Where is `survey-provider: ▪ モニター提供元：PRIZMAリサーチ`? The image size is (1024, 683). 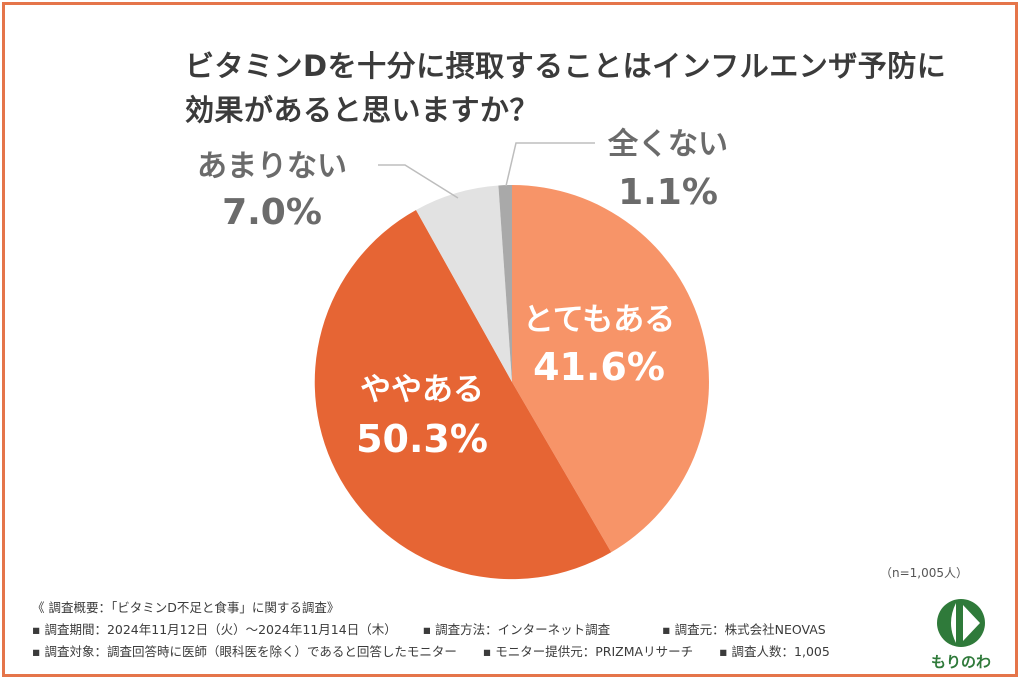 survey-provider: ▪ モニター提供元：PRIZMAリサーチ is located at coordinates (588, 651).